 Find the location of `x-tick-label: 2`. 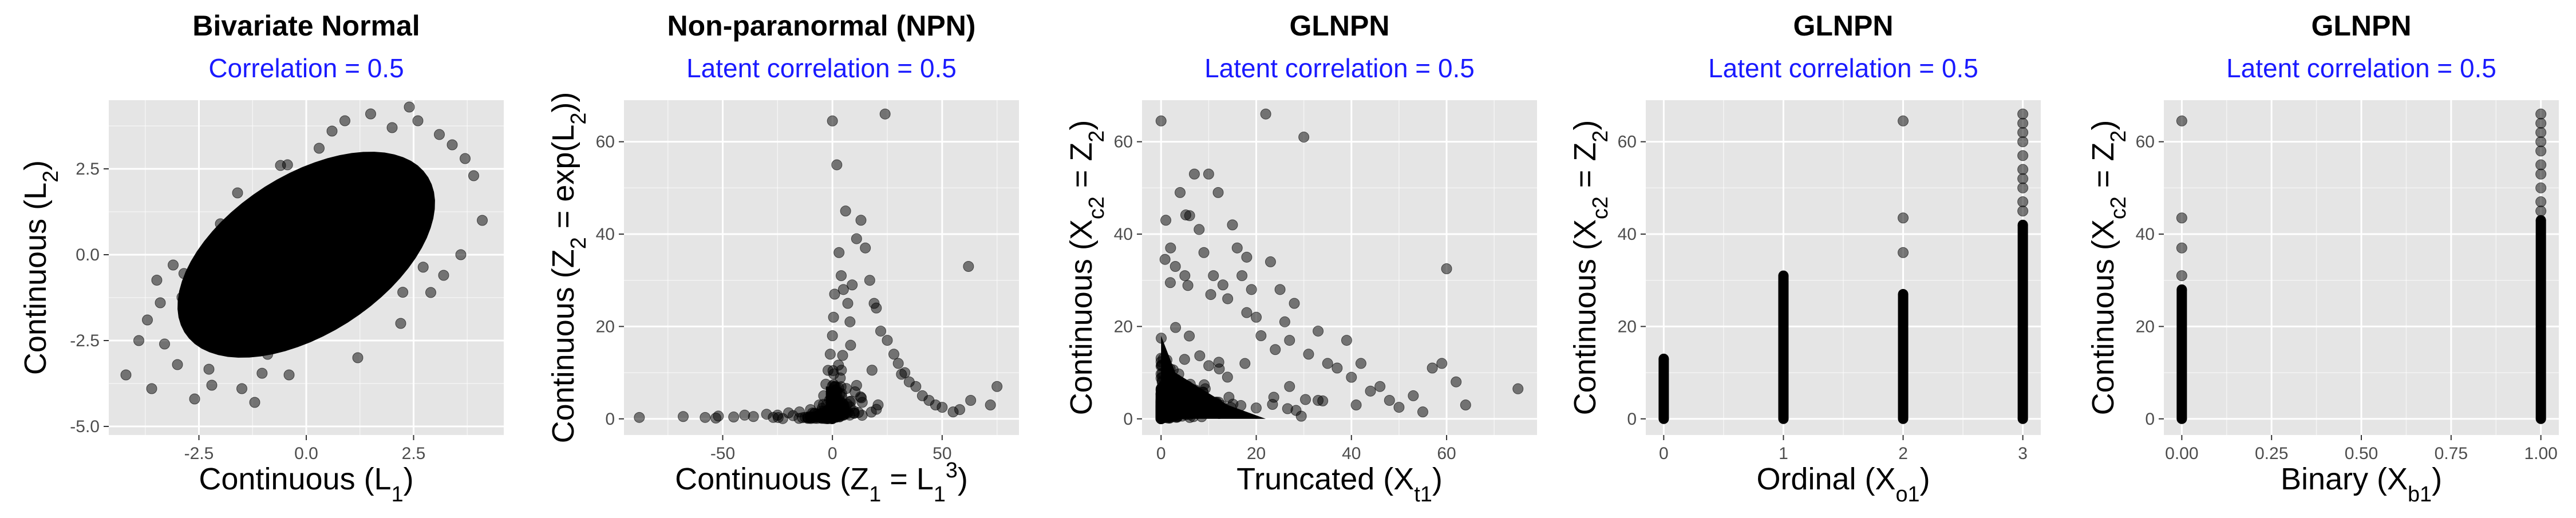

x-tick-label: 2 is located at coordinates (1903, 454).